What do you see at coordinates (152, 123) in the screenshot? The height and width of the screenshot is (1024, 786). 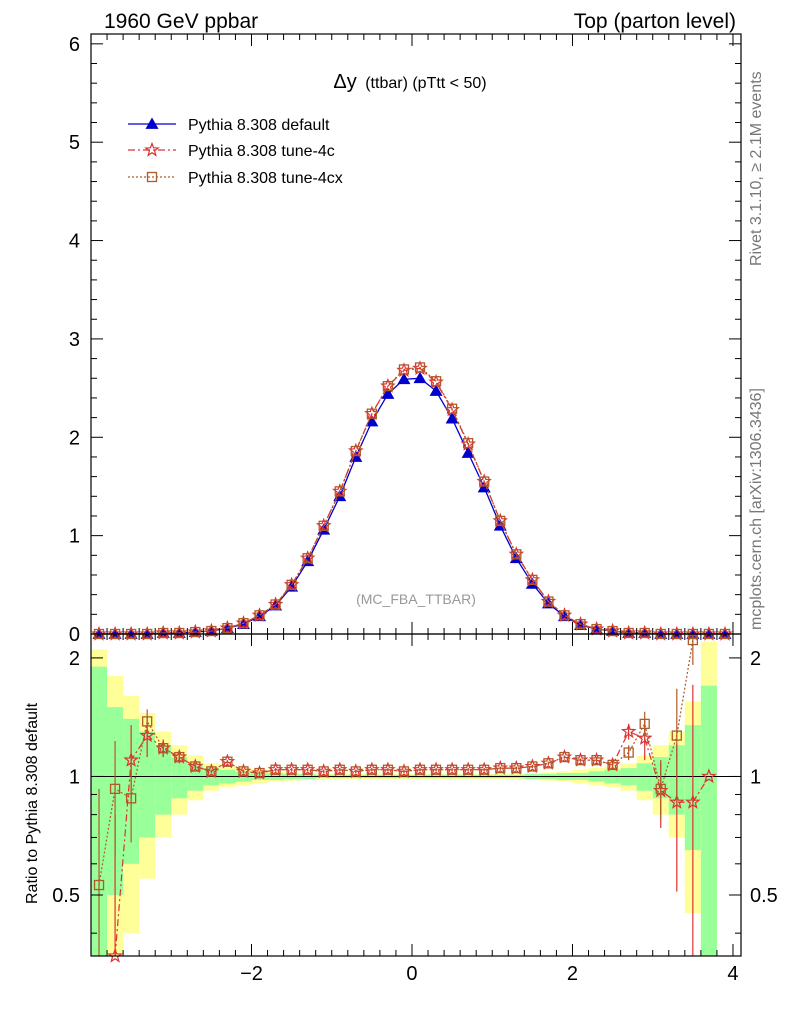 I see `legend-triangle-marker` at bounding box center [152, 123].